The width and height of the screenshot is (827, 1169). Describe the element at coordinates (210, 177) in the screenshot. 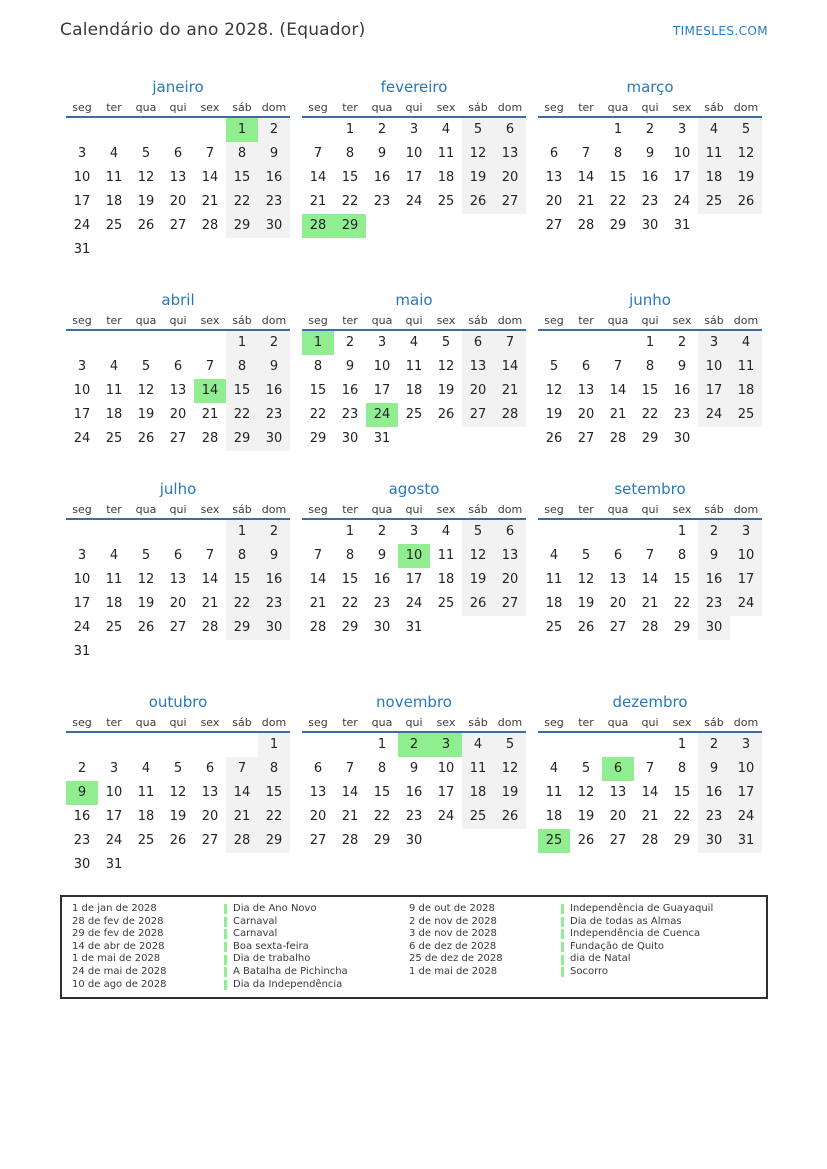

I see `day-cell: 14` at that location.